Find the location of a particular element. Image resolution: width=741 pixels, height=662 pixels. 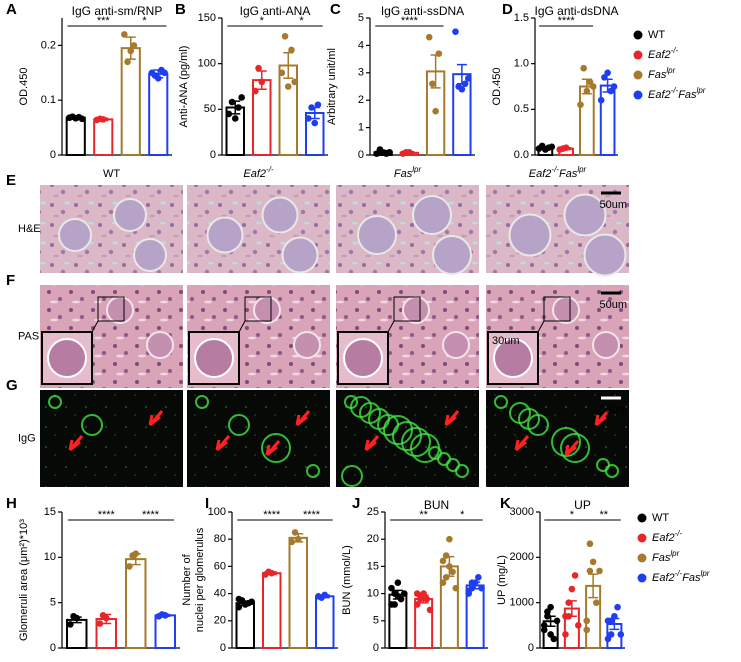

y-tick-label: 25 is located at coordinates (373, 512).